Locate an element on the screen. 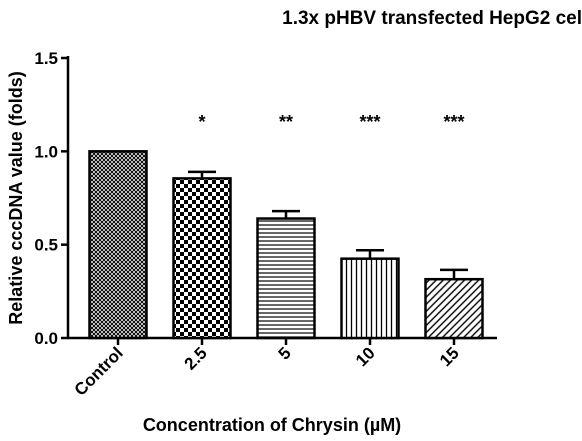 The image size is (582, 441). y-axis-label: Relative cccDNA value (folds) is located at coordinates (16, 197).